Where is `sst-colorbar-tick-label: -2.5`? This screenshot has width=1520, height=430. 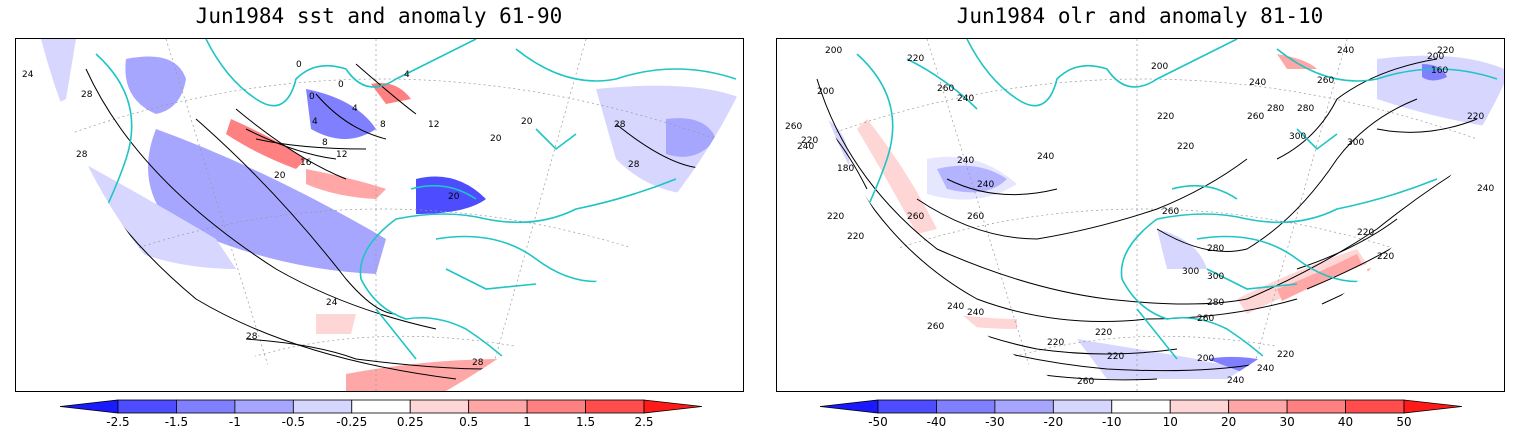 sst-colorbar-tick-label: -2.5 is located at coordinates (117, 422).